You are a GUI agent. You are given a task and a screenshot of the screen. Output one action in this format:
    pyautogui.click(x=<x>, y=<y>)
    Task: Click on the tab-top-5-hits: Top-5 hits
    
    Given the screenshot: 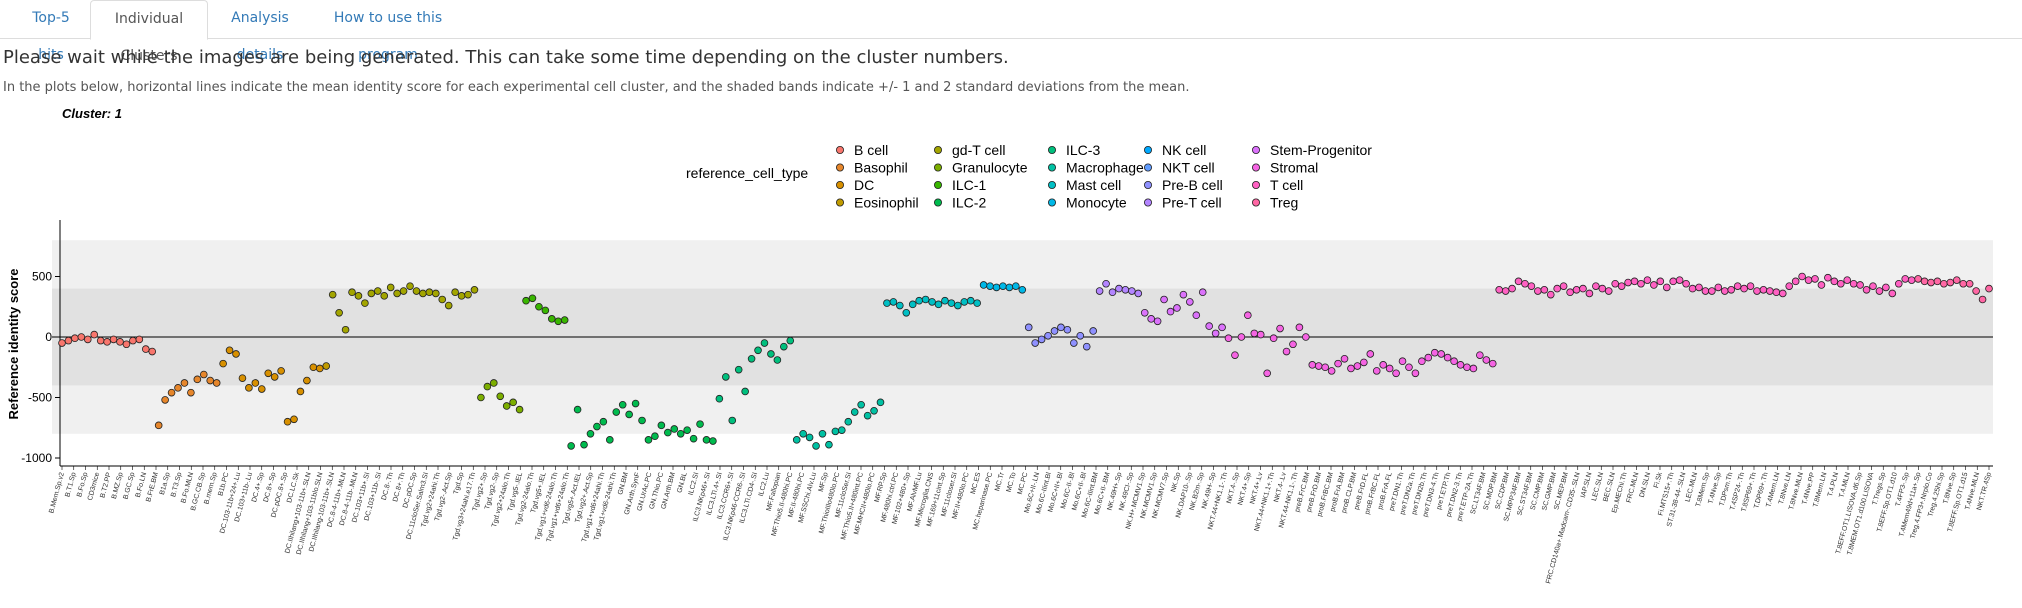 What is the action you would take?
    pyautogui.click(x=51, y=36)
    